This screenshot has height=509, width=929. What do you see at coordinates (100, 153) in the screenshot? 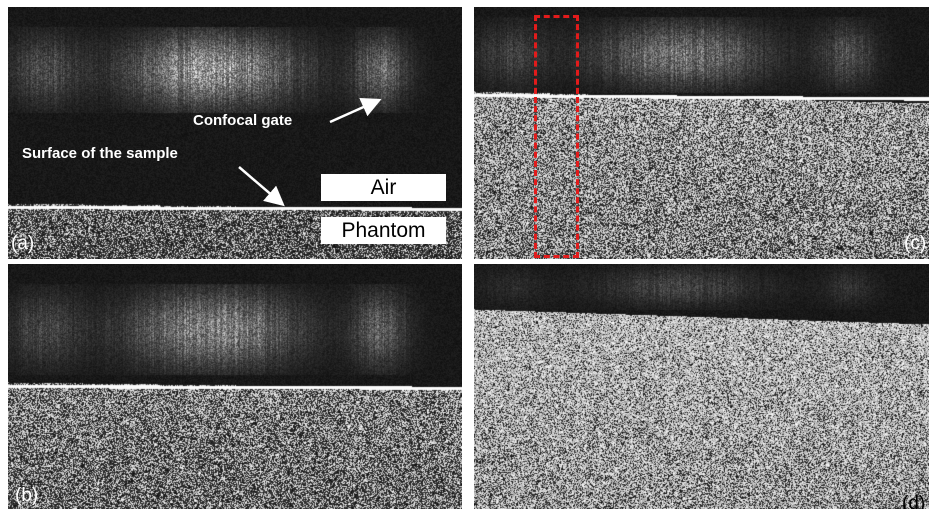
I see `surface-label: Surface of the sample` at bounding box center [100, 153].